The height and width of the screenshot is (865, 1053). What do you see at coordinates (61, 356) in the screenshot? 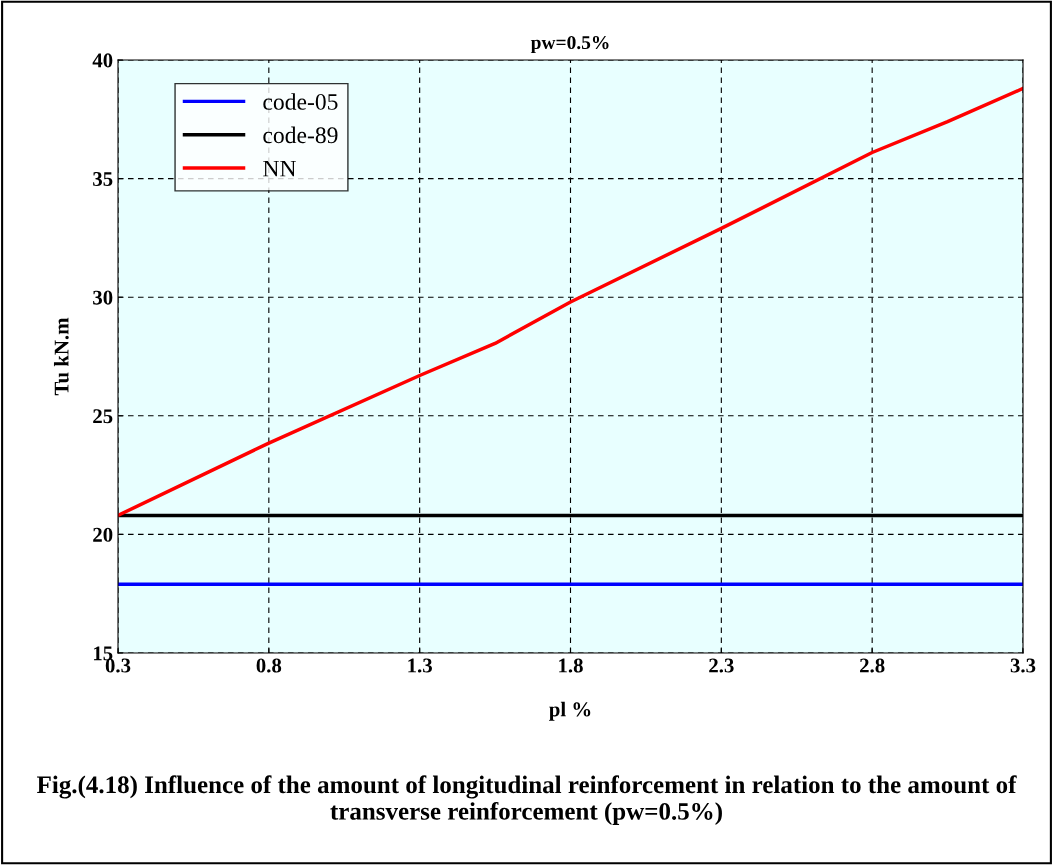
I see `y-axis-title: Tu kN.m` at bounding box center [61, 356].